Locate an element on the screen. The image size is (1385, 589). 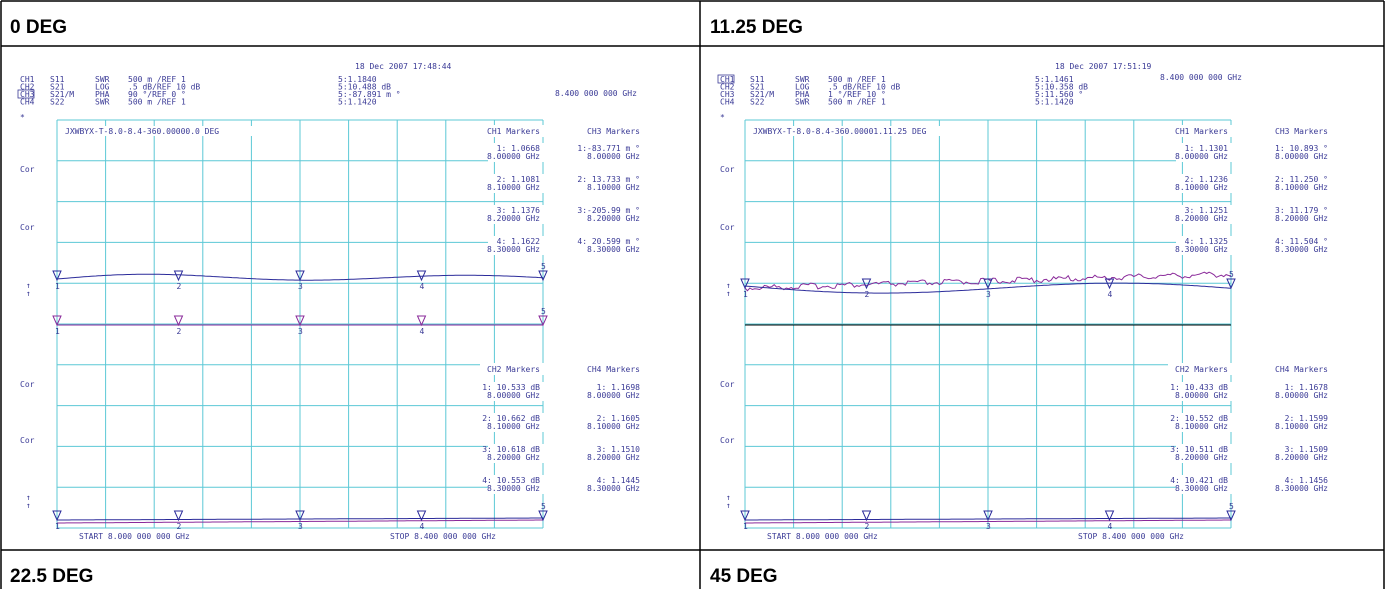
marker-value: 2: 1.1236 is located at coordinates (1207, 179).